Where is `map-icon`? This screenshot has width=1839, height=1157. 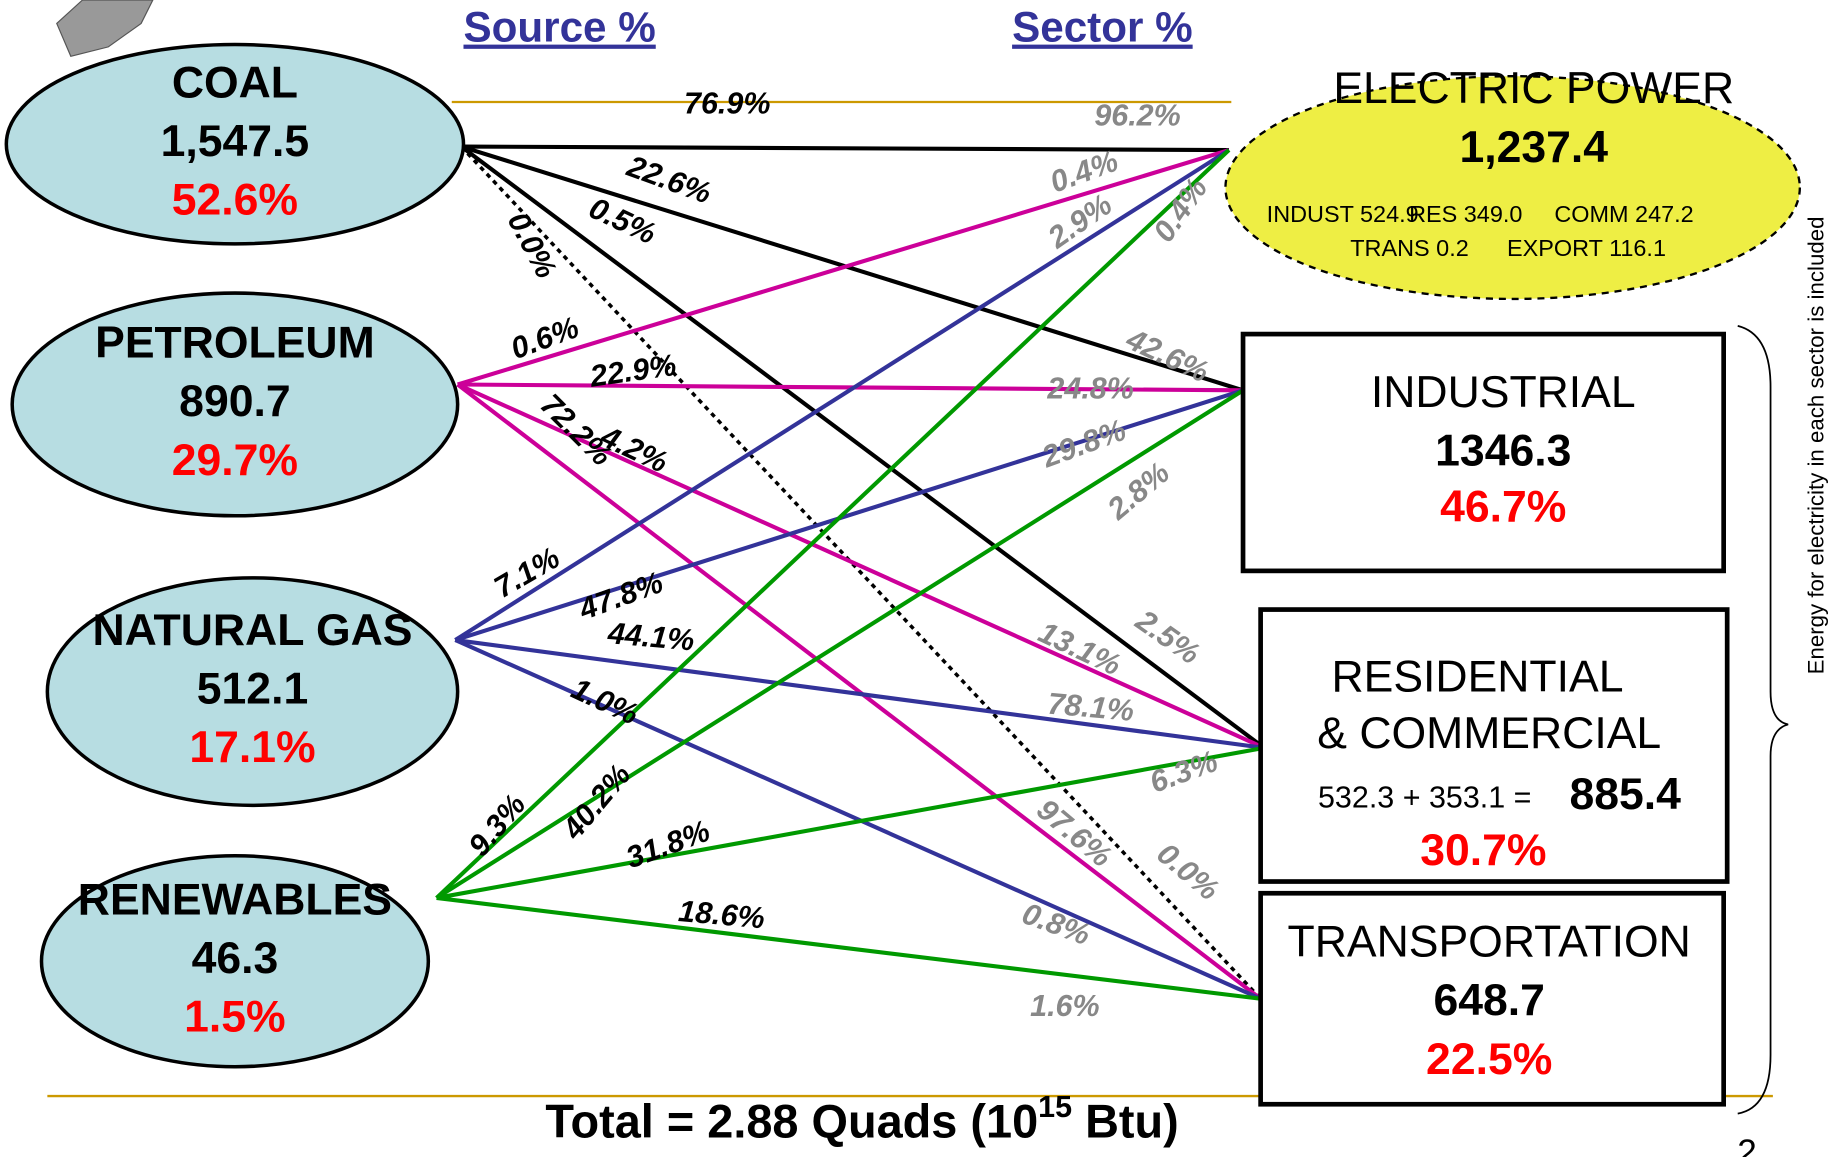 map-icon is located at coordinates (105, 28).